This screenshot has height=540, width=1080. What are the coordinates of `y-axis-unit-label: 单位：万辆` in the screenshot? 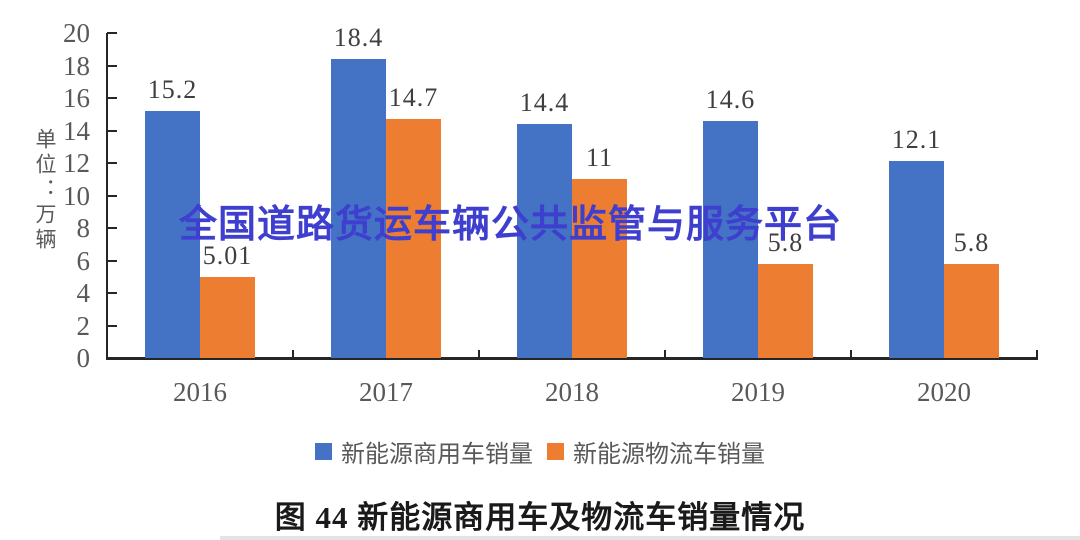 It's located at (45, 190).